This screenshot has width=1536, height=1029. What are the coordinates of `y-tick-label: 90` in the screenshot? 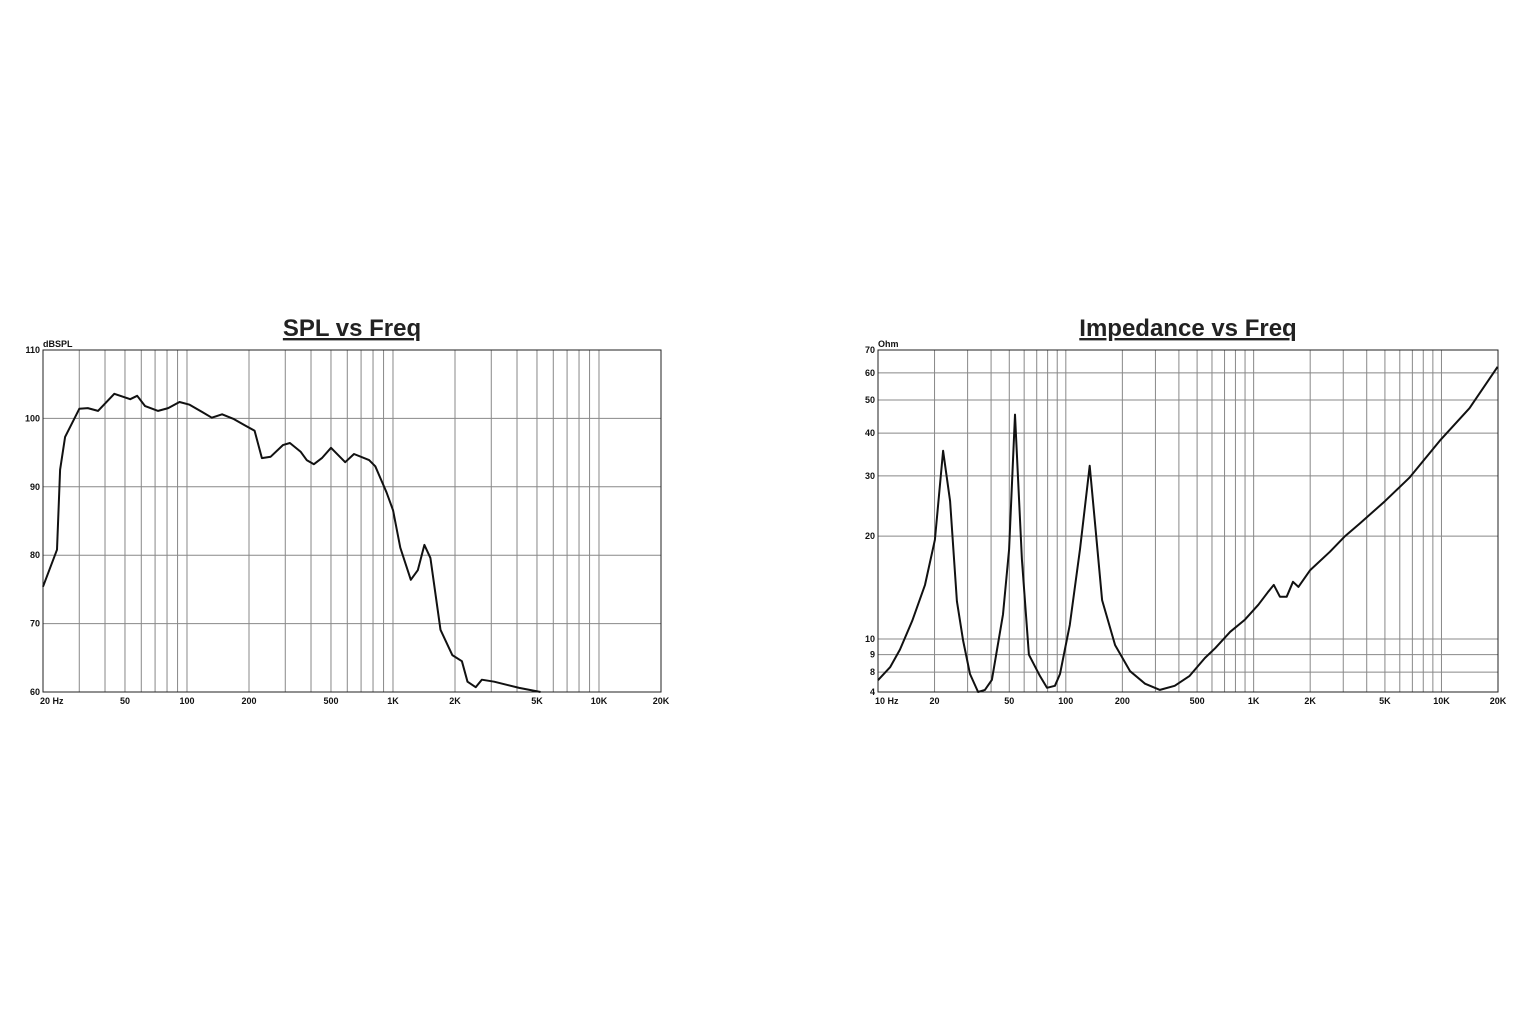 It's located at (35, 487).